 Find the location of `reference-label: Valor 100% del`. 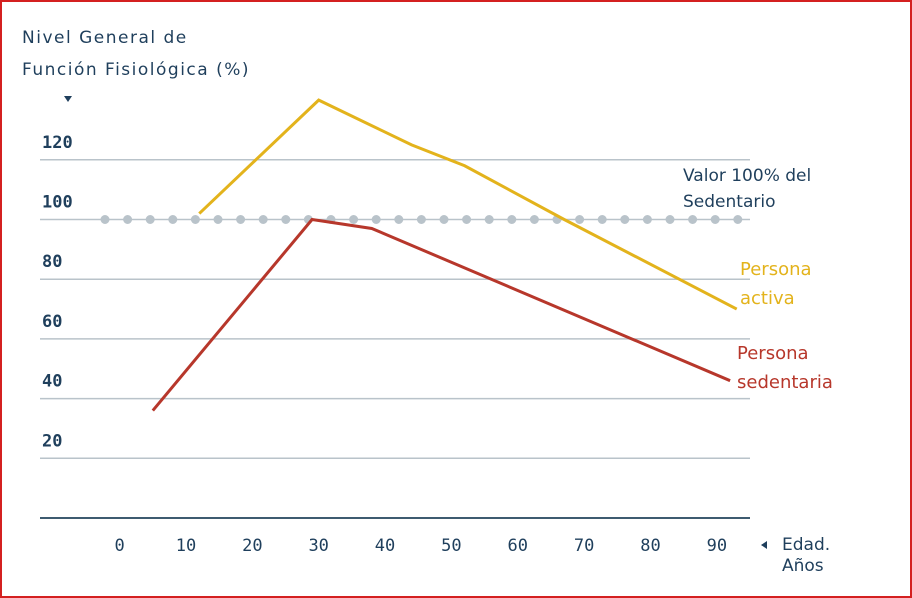

reference-label: Valor 100% del is located at coordinates (747, 176).